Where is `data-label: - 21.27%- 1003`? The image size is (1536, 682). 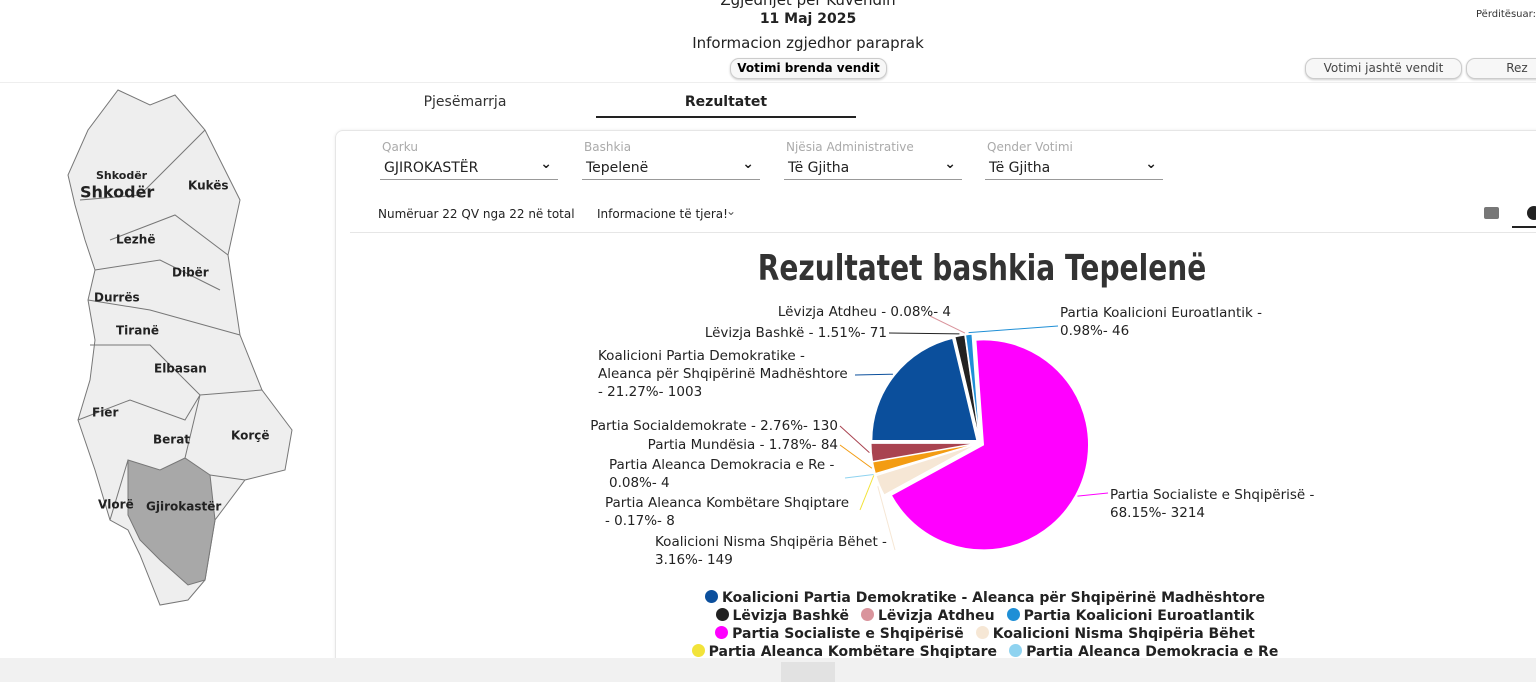 data-label: - 21.27%- 1003 is located at coordinates (650, 392).